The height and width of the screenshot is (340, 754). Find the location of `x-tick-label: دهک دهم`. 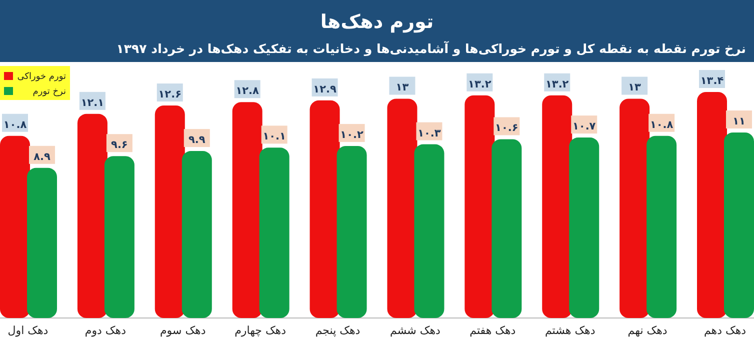

x-tick-label: دهک دهم is located at coordinates (725, 330).